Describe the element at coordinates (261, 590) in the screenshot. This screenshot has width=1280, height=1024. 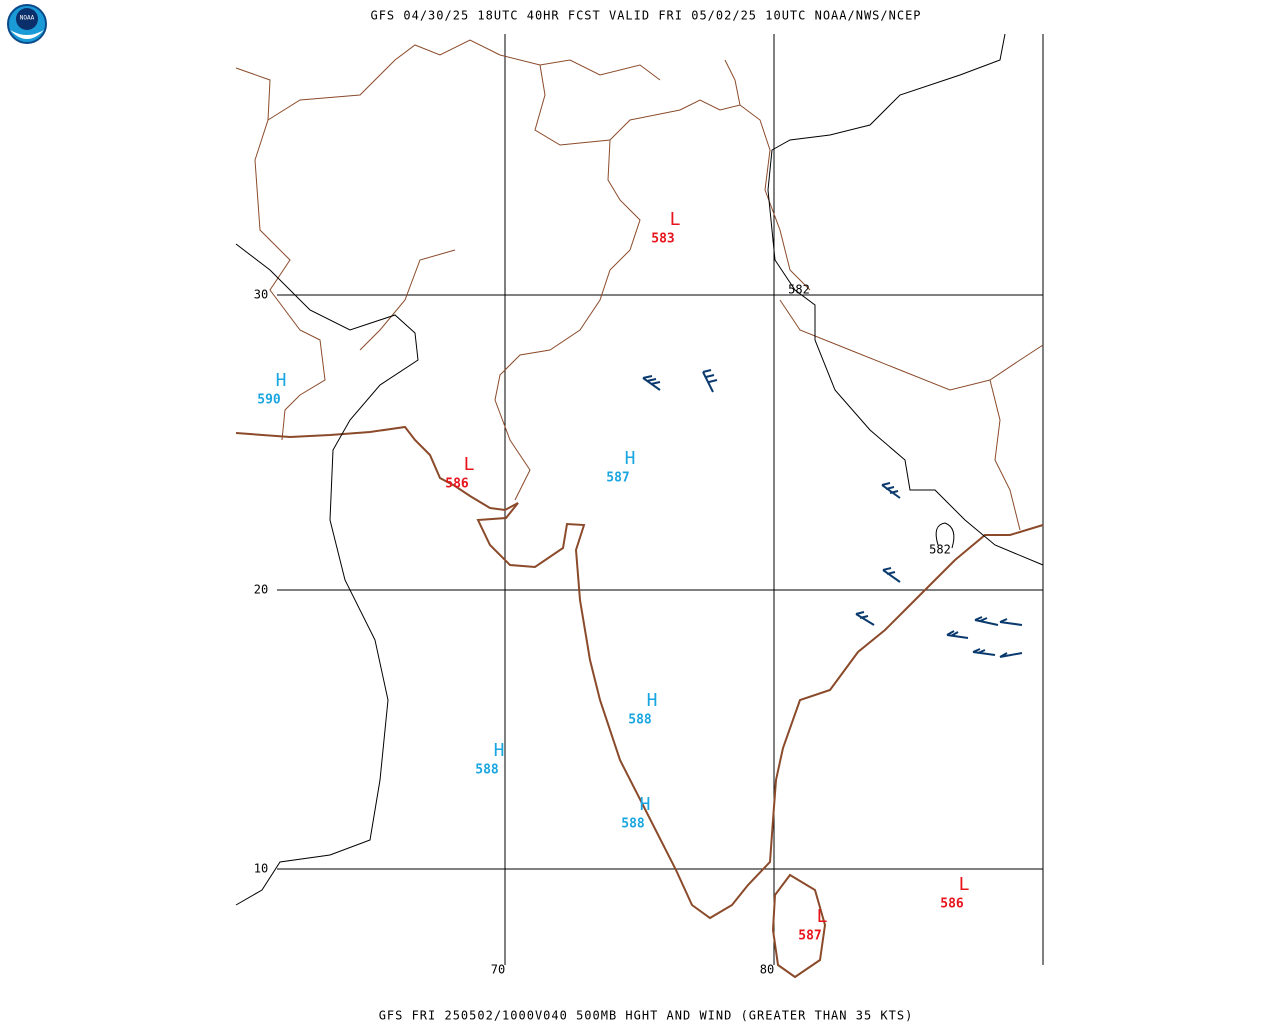
I see `lat-label: 20` at that location.